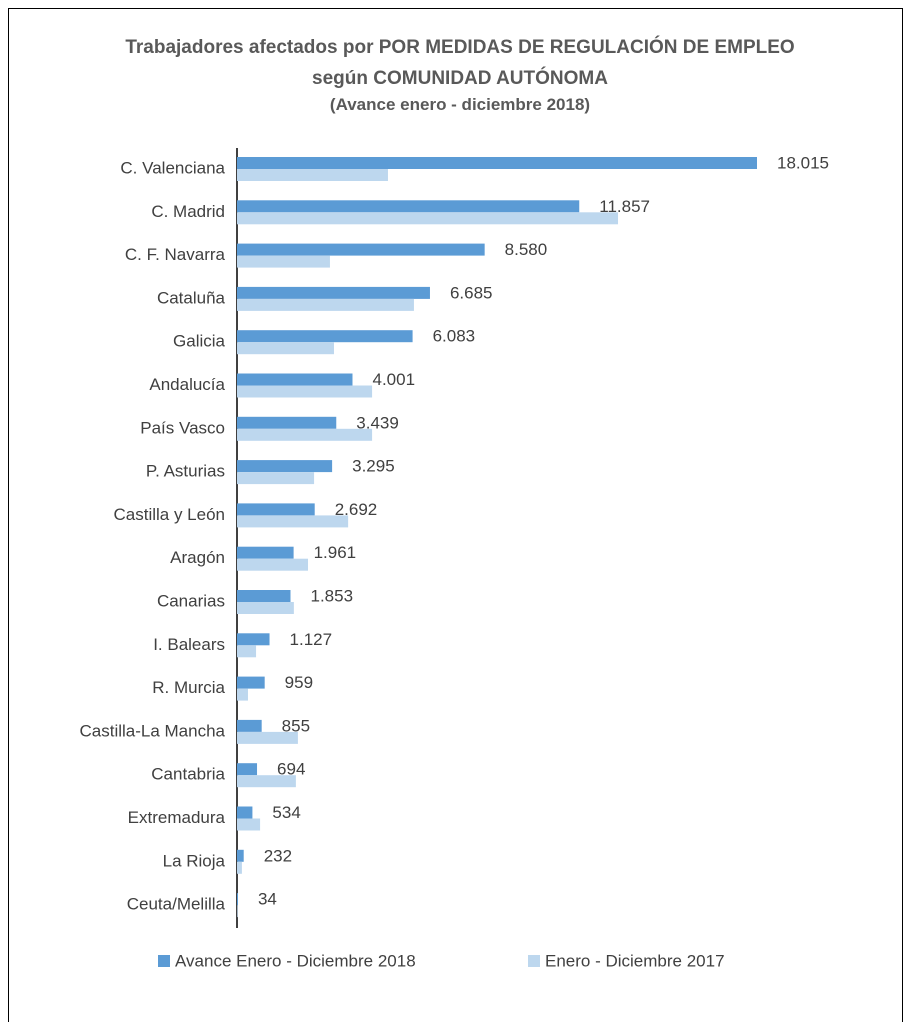 This screenshot has height=1022, width=904. I want to click on y-tick-label: C. Valenciana, so click(172, 167).